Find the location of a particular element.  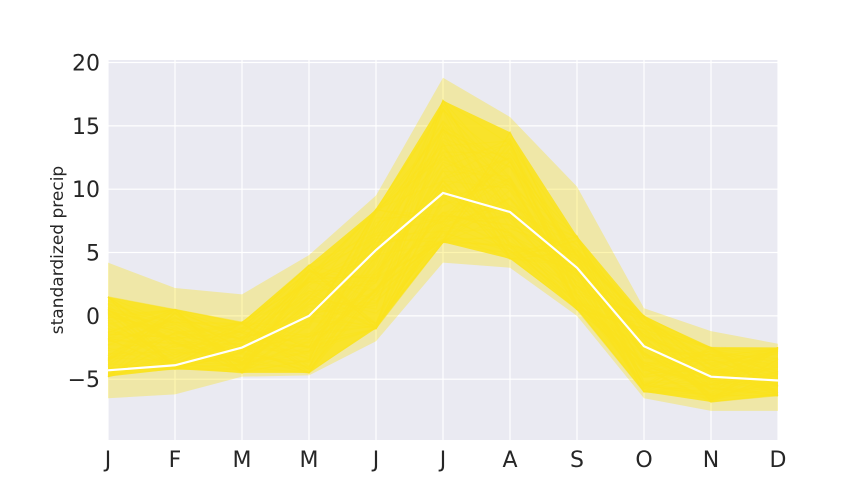

y-axis-ticks: −5 0 5 10 15 20 is located at coordinates (84, 223).